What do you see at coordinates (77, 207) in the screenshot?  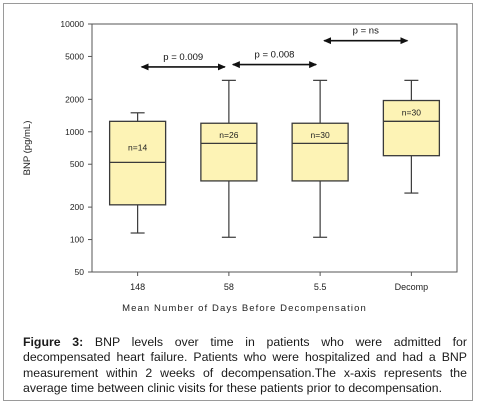 I see `y-tick-label: 200` at bounding box center [77, 207].